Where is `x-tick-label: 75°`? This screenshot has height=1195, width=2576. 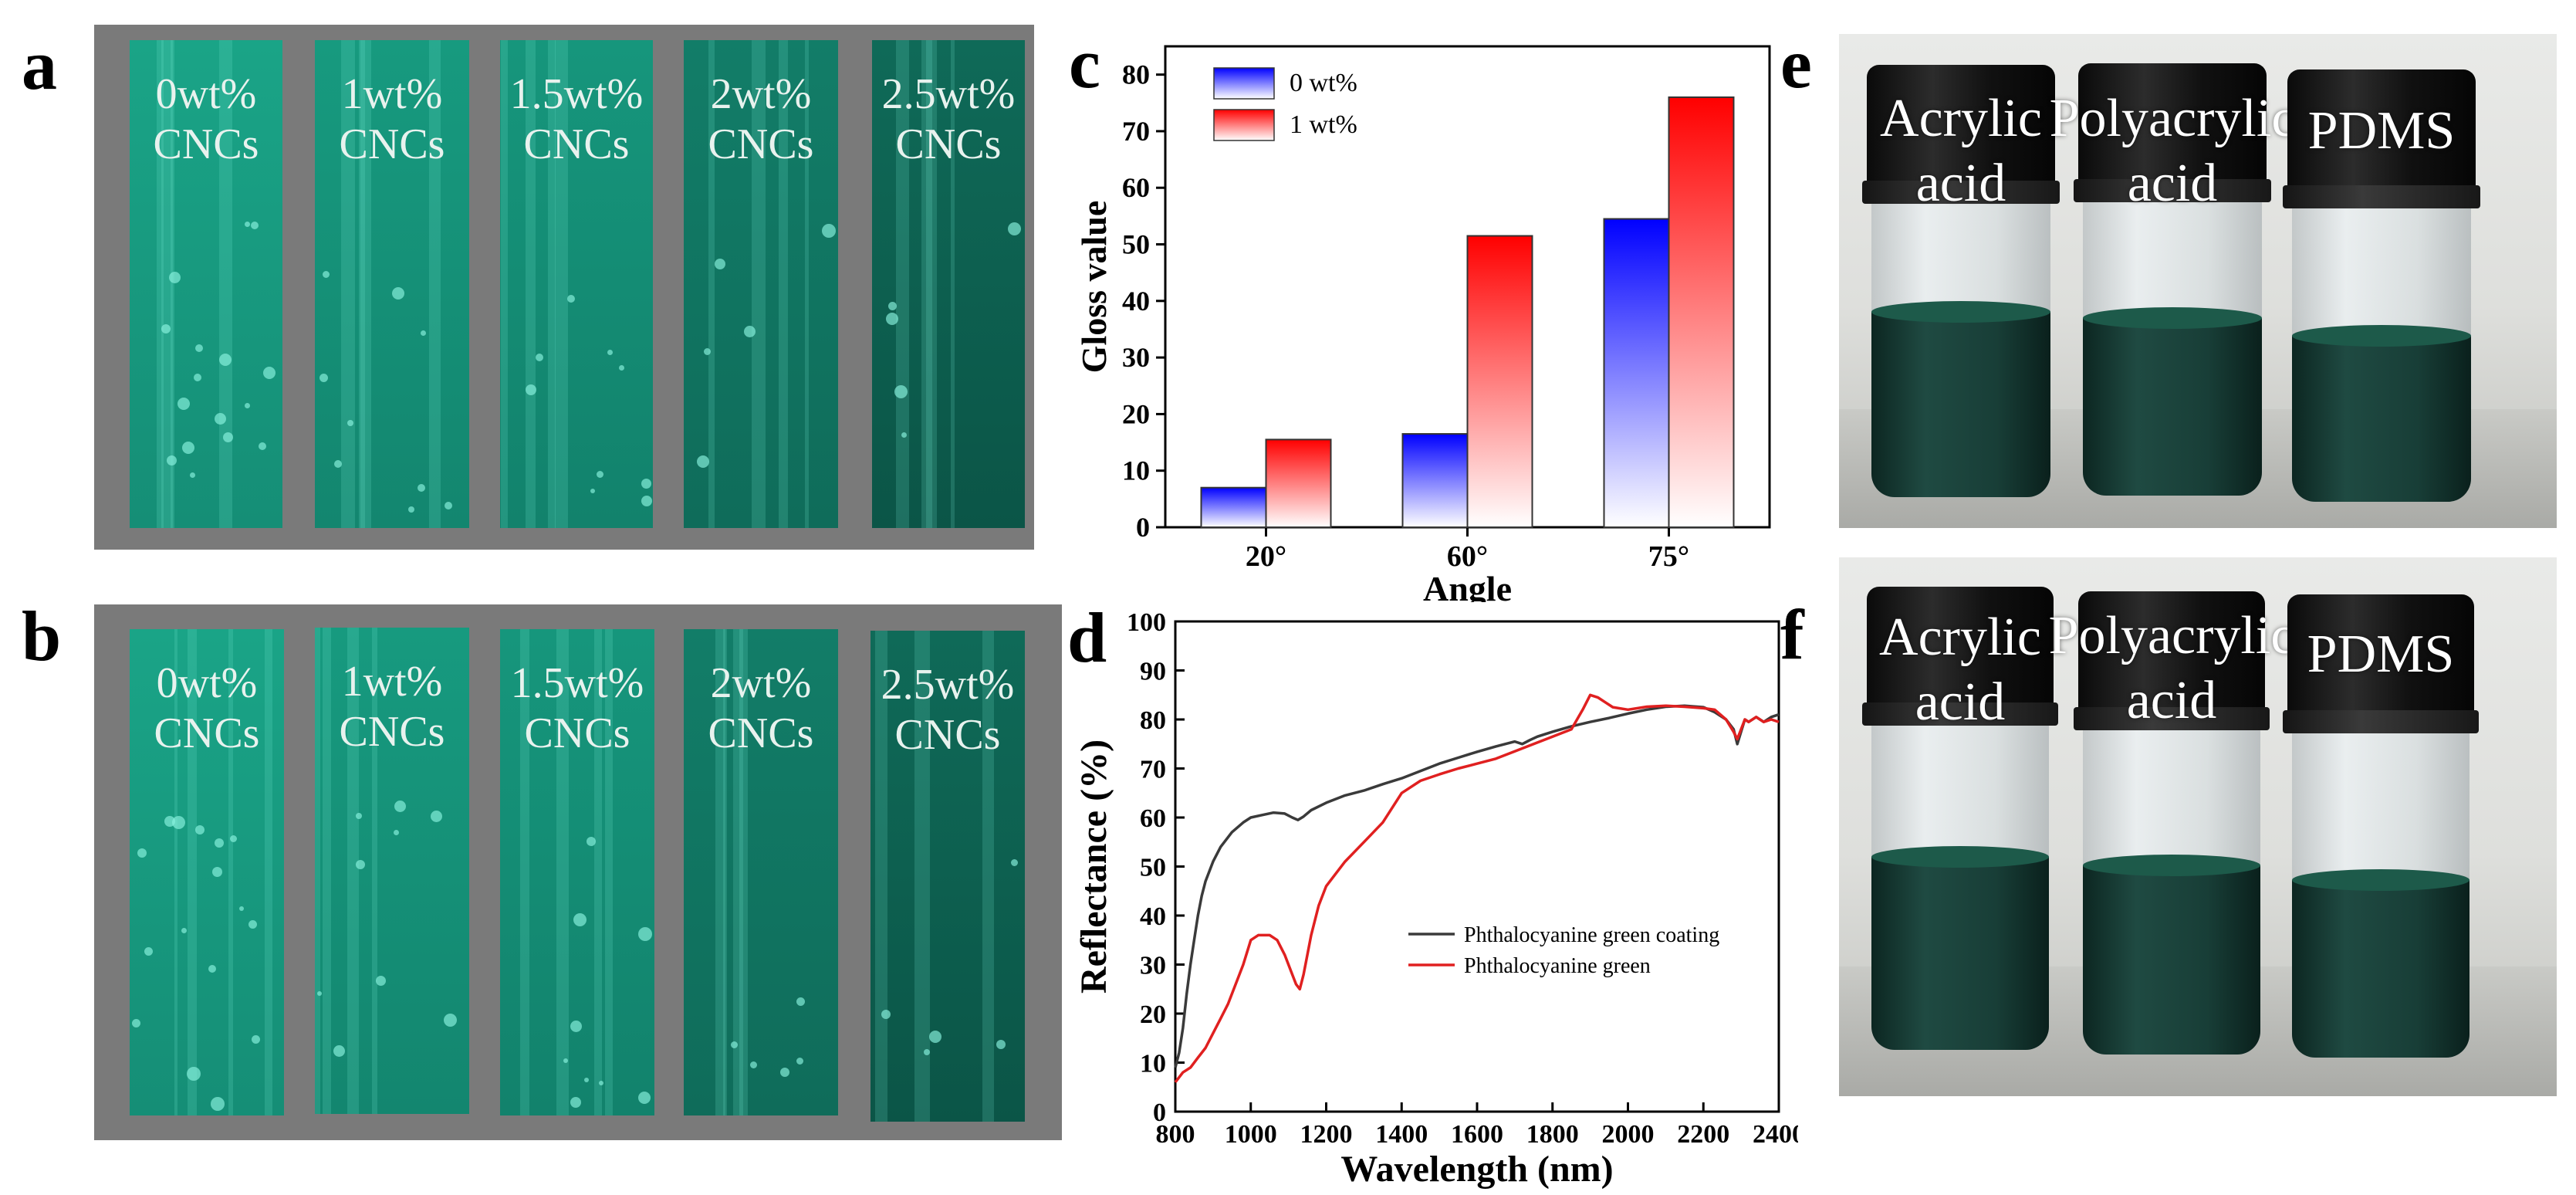 x-tick-label: 75° is located at coordinates (1668, 556).